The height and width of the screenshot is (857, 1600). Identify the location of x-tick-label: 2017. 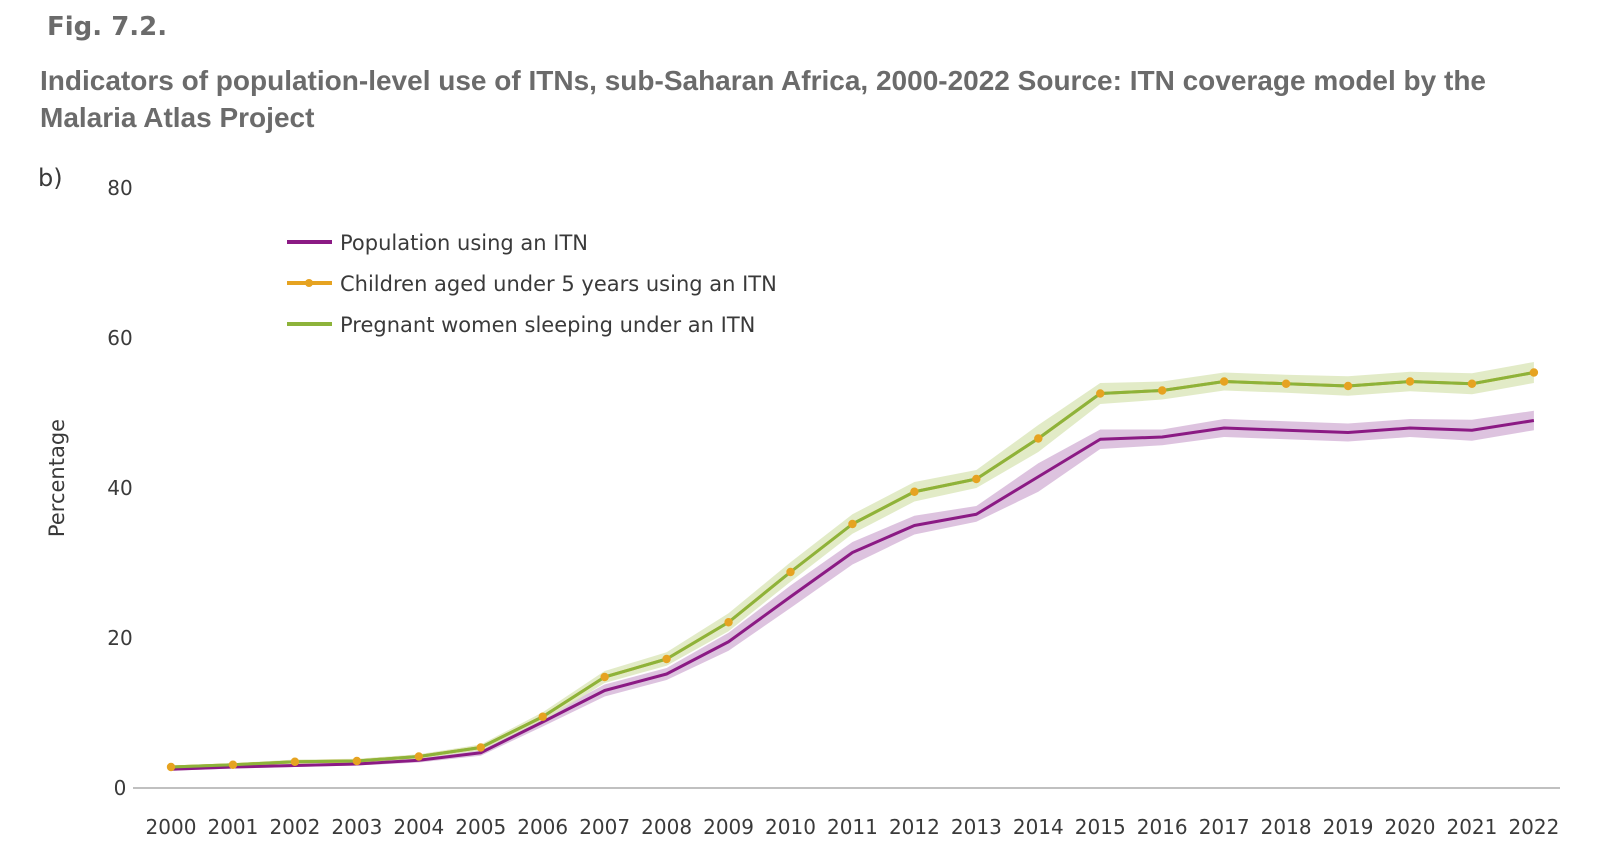
(1224, 827).